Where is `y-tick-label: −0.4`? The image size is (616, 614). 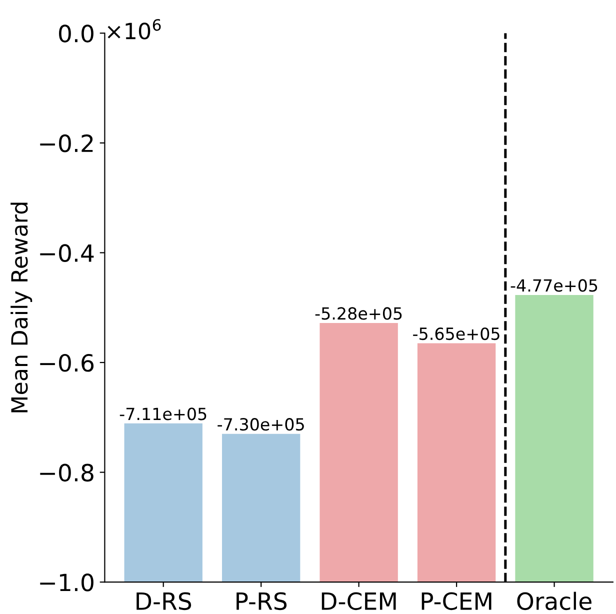 y-tick-label: −0.4 is located at coordinates (67, 253).